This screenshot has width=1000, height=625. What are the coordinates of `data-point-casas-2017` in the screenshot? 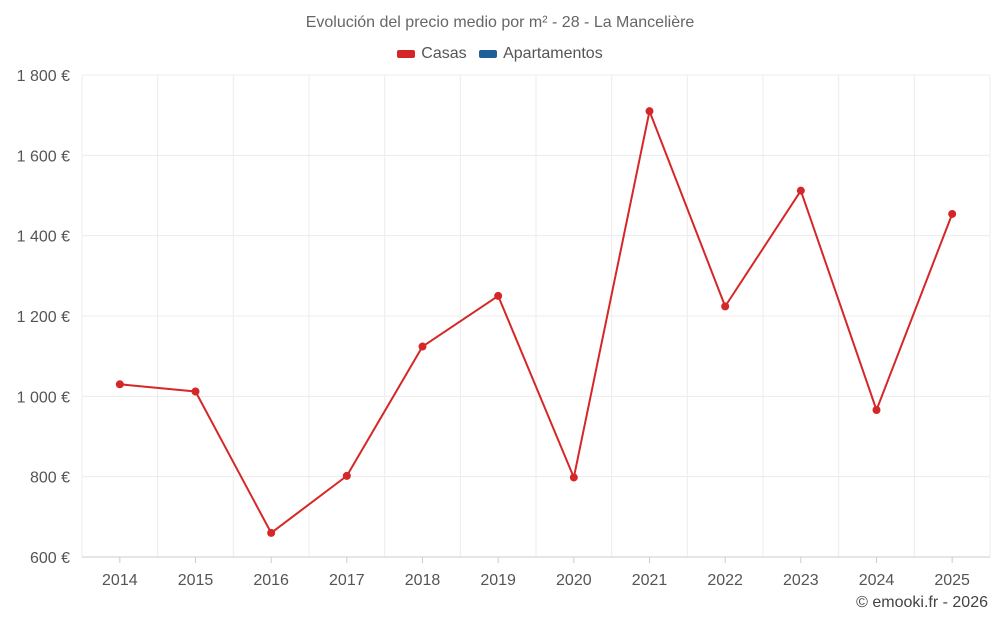 It's located at (346, 475).